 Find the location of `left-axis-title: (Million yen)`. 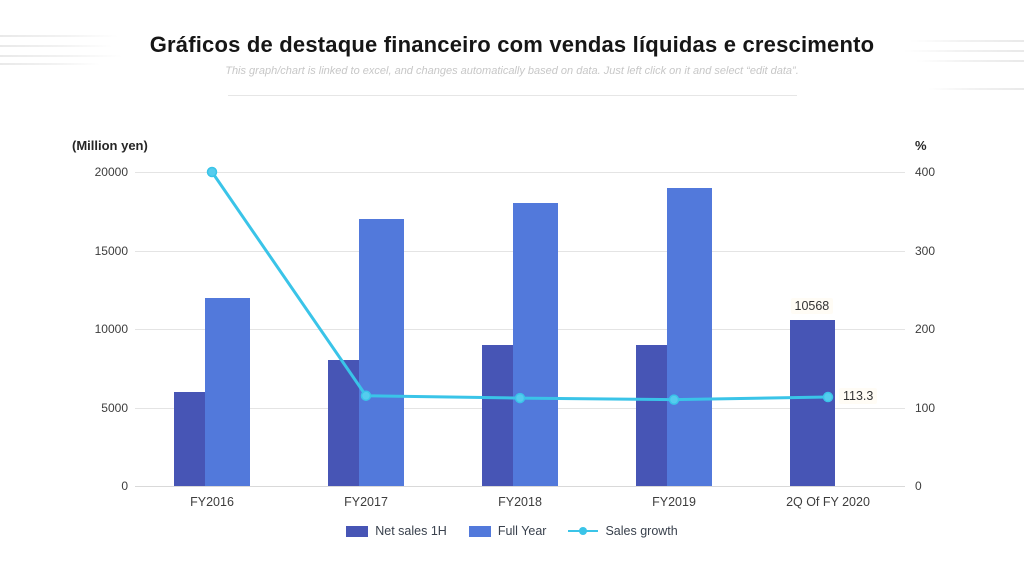

left-axis-title: (Million yen) is located at coordinates (110, 145).